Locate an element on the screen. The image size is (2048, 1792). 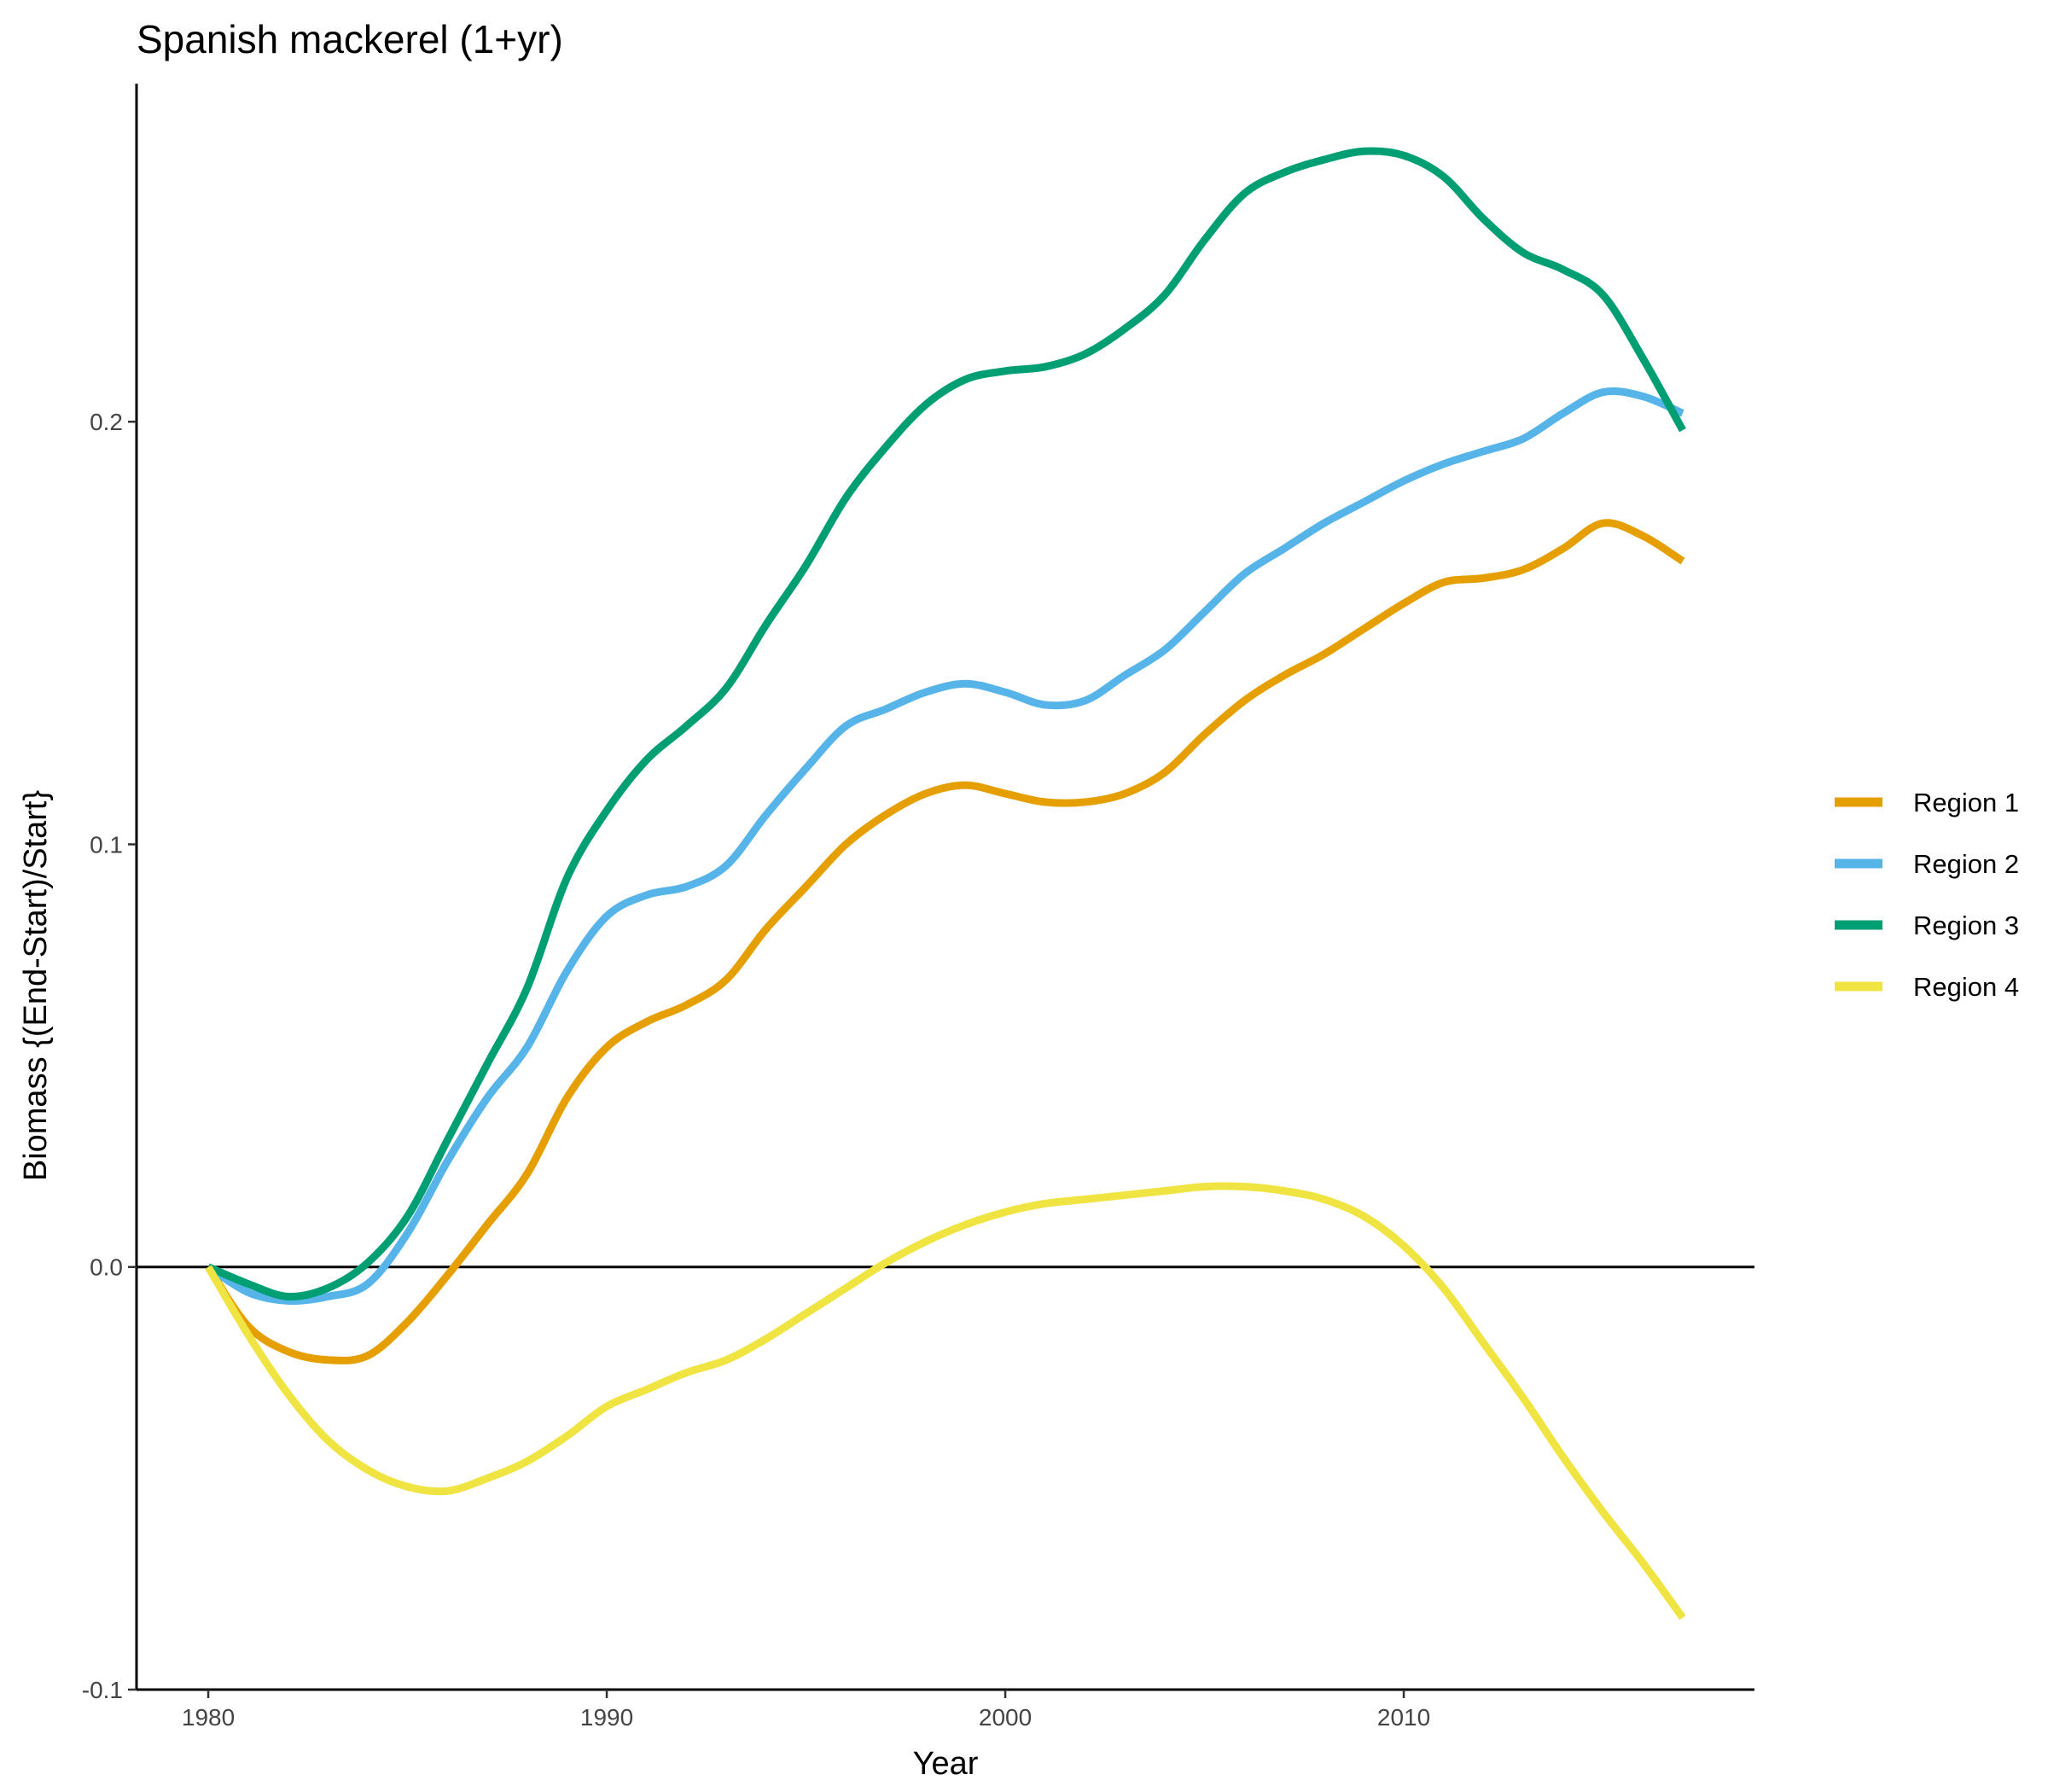
x-tick-label: 2000 is located at coordinates (1006, 1717).